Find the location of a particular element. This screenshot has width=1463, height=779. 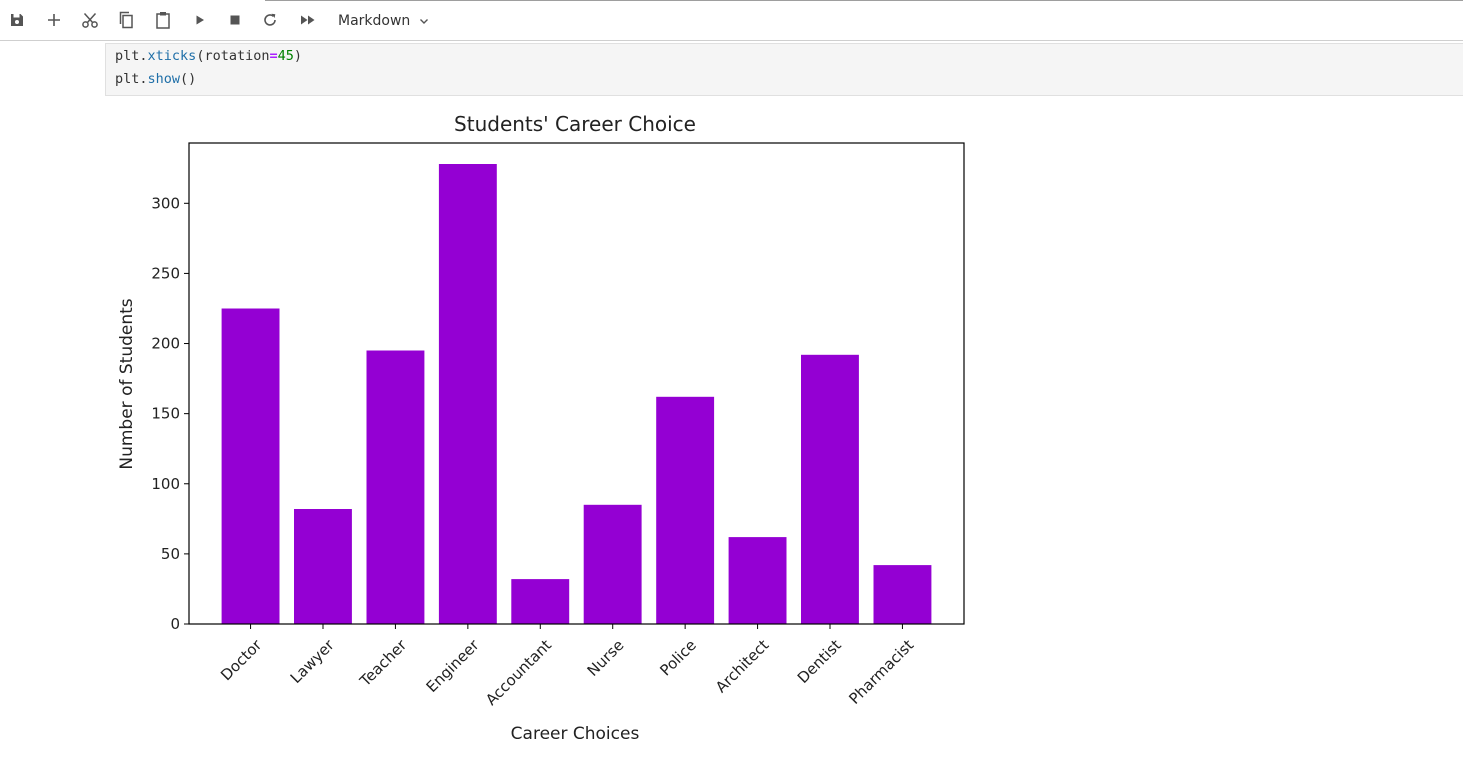

add-cell-button is located at coordinates (54, 20).